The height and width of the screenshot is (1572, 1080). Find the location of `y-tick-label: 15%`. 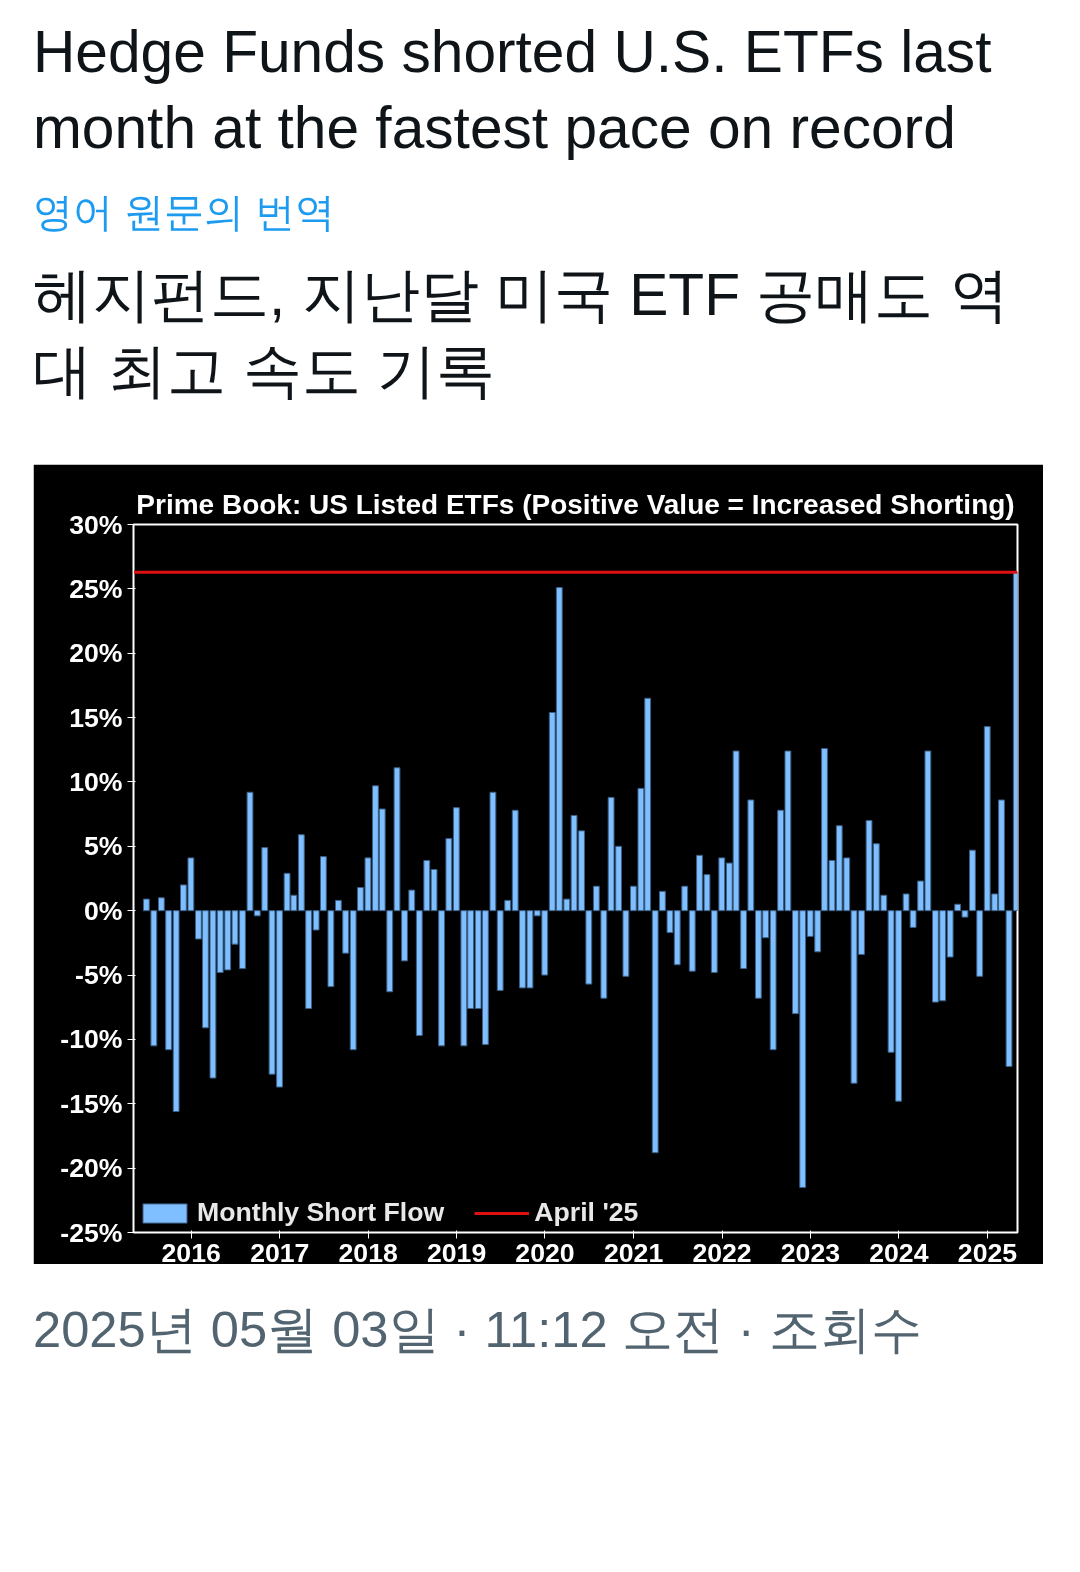

y-tick-label: 15% is located at coordinates (96, 717).